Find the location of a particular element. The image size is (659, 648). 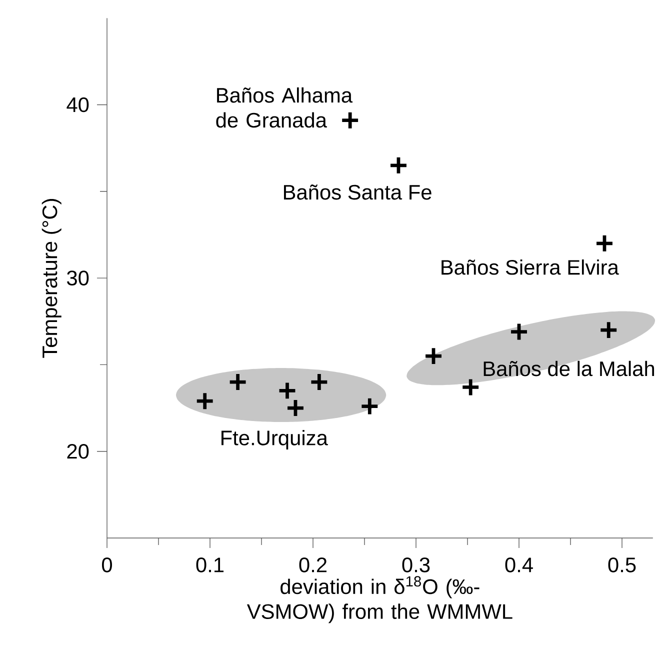

x-tick-label: 0.4 is located at coordinates (519, 565).